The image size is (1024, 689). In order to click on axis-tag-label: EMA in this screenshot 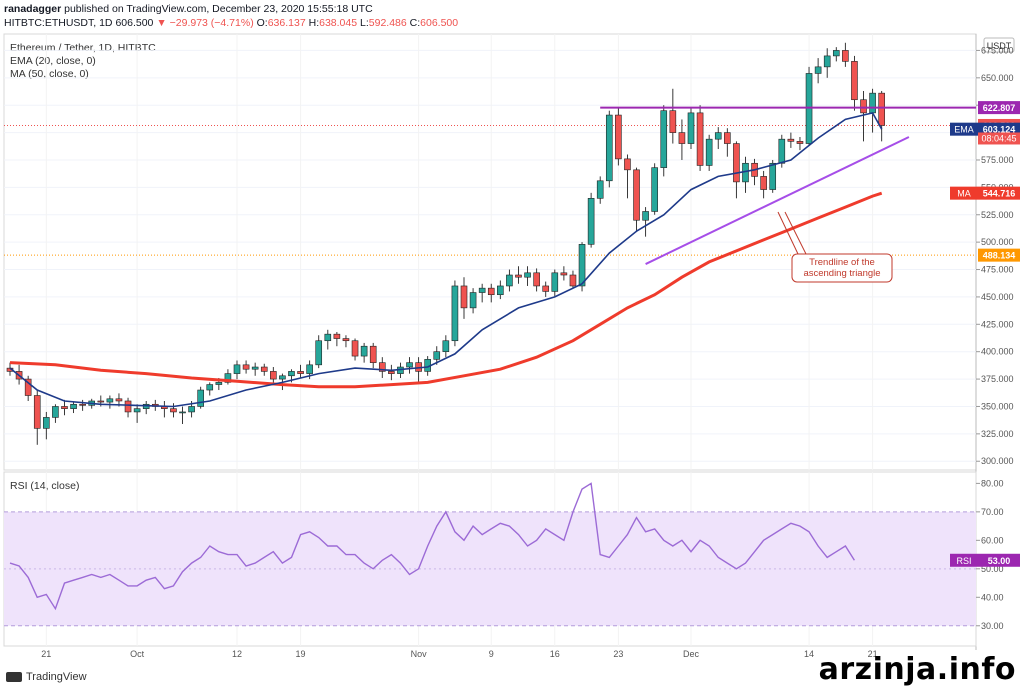, I will do `click(964, 130)`.